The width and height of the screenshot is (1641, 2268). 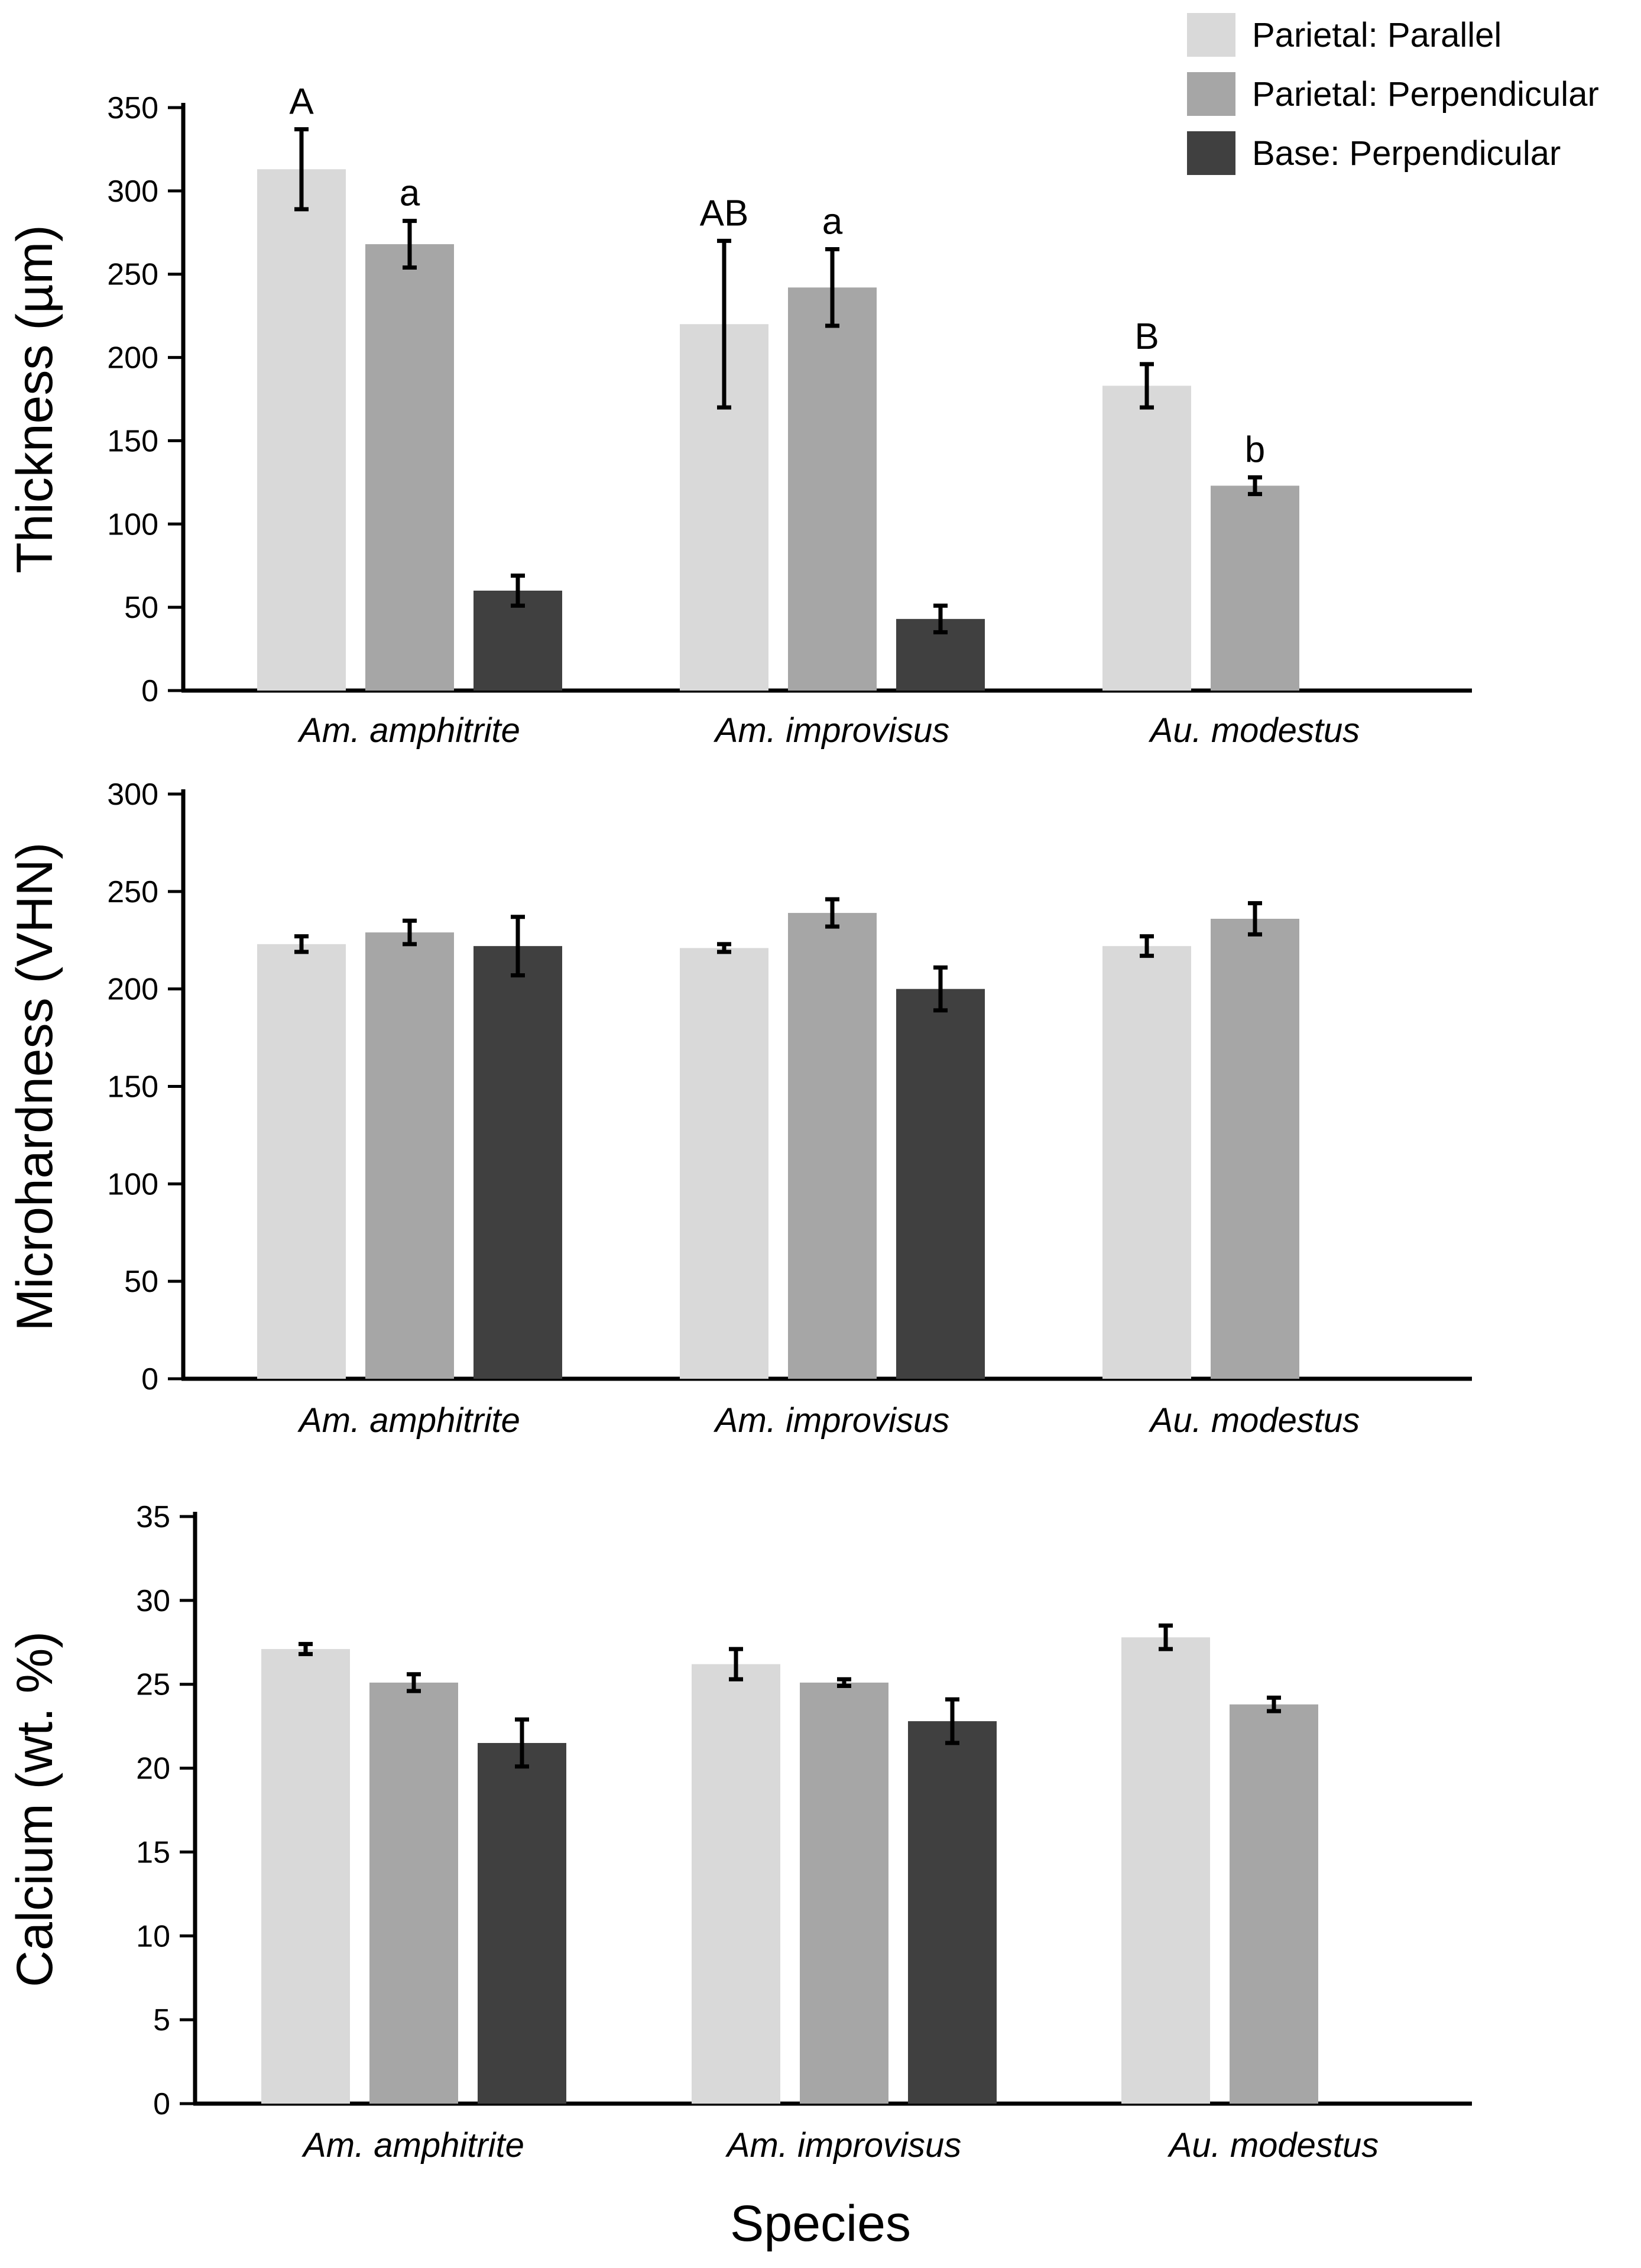 I want to click on y-tick-label: 350, so click(x=132, y=108).